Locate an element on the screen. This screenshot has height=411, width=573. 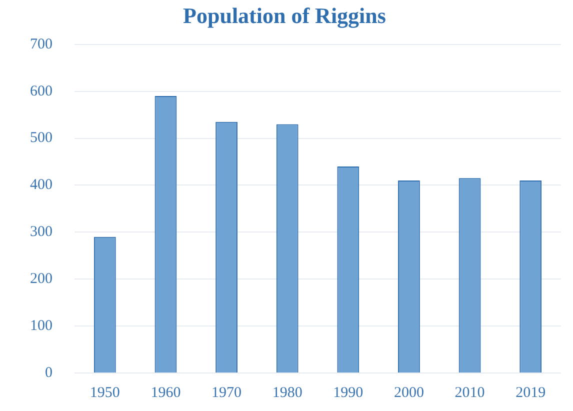
y-tick-label: 500 is located at coordinates (41, 138).